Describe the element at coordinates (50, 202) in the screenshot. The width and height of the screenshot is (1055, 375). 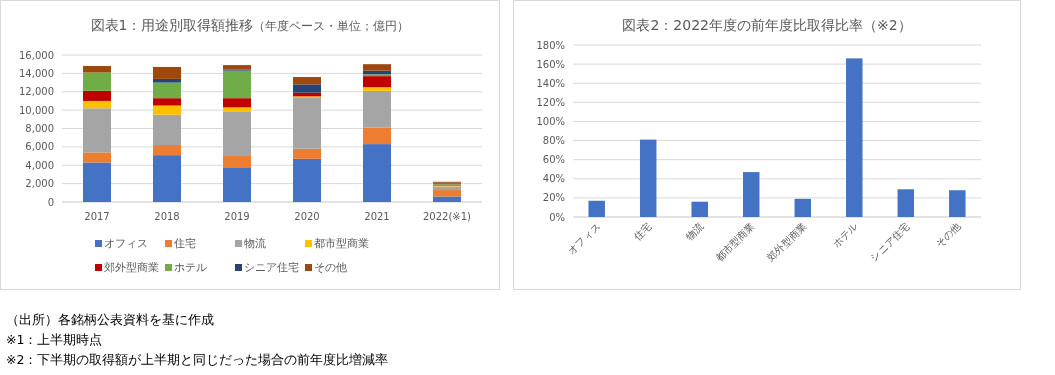
I see `y-tick-label: 0` at that location.